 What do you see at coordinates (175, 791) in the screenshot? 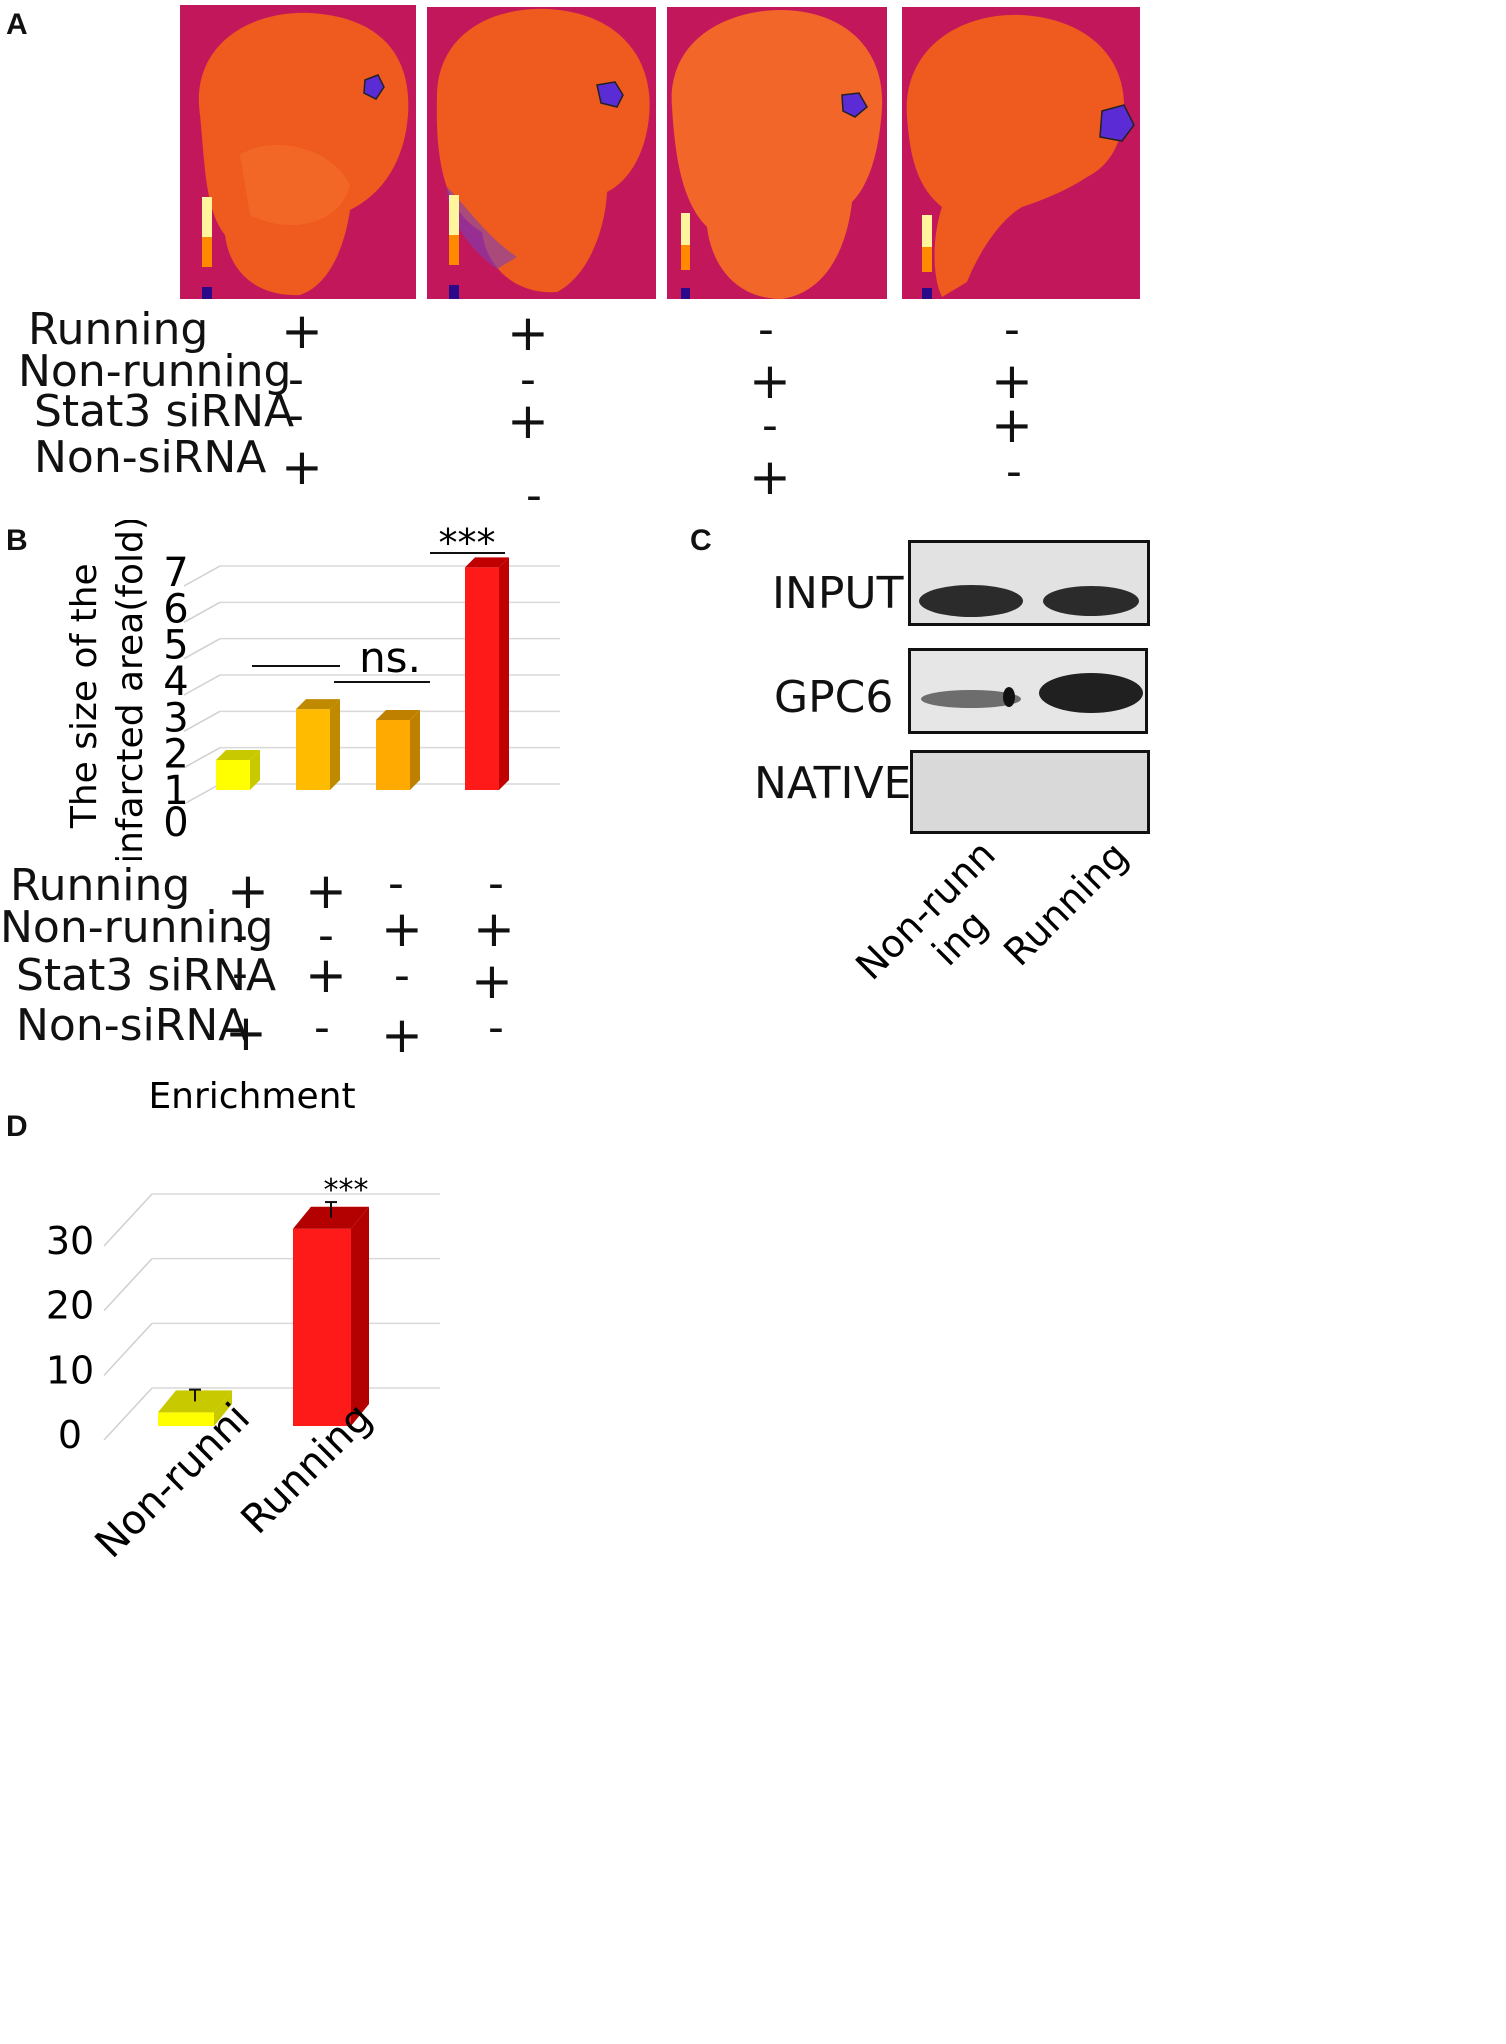
I see `chart-b-ytick-label: 1` at bounding box center [175, 791].